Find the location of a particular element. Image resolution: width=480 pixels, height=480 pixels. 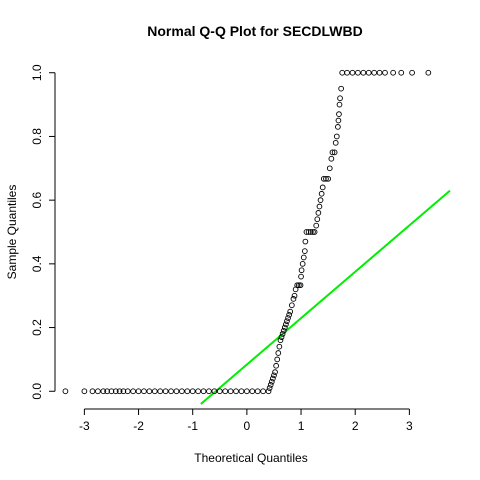

x-tick-label: 0 is located at coordinates (247, 426).